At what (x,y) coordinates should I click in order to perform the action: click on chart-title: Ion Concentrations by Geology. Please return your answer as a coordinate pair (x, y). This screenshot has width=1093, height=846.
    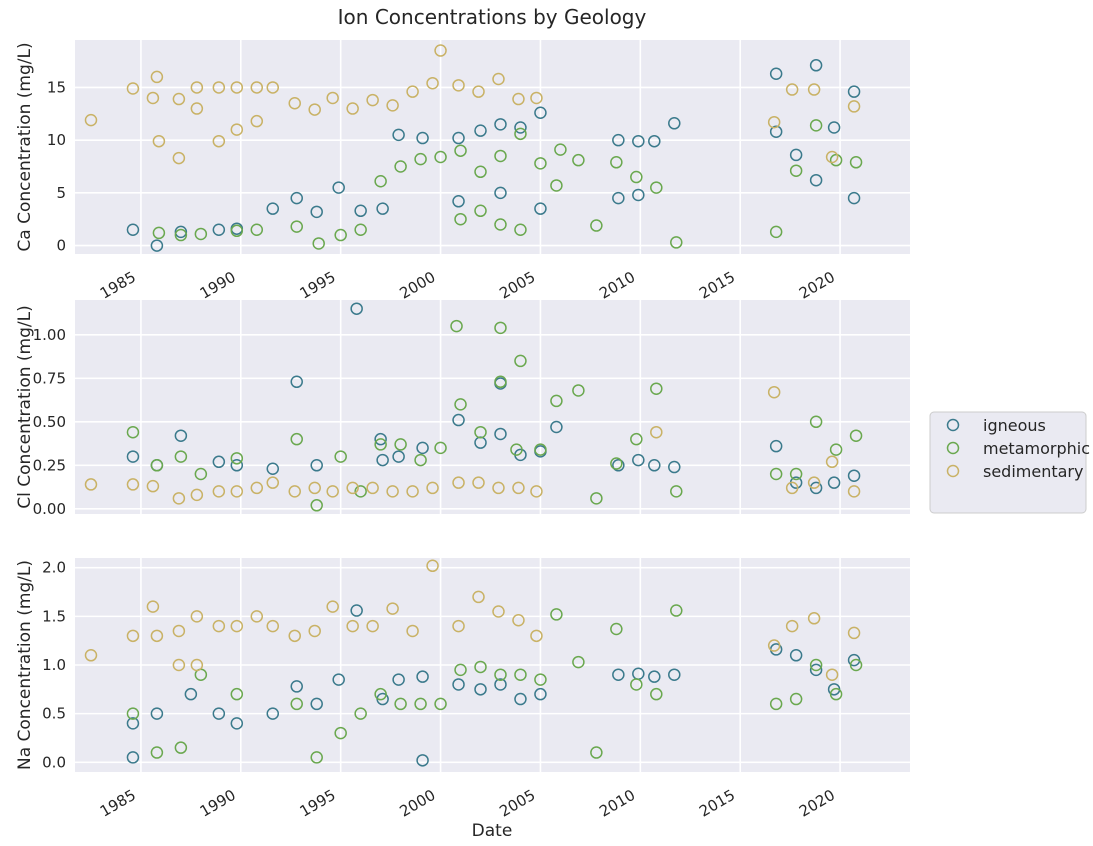
    Looking at the image, I should click on (492, 17).